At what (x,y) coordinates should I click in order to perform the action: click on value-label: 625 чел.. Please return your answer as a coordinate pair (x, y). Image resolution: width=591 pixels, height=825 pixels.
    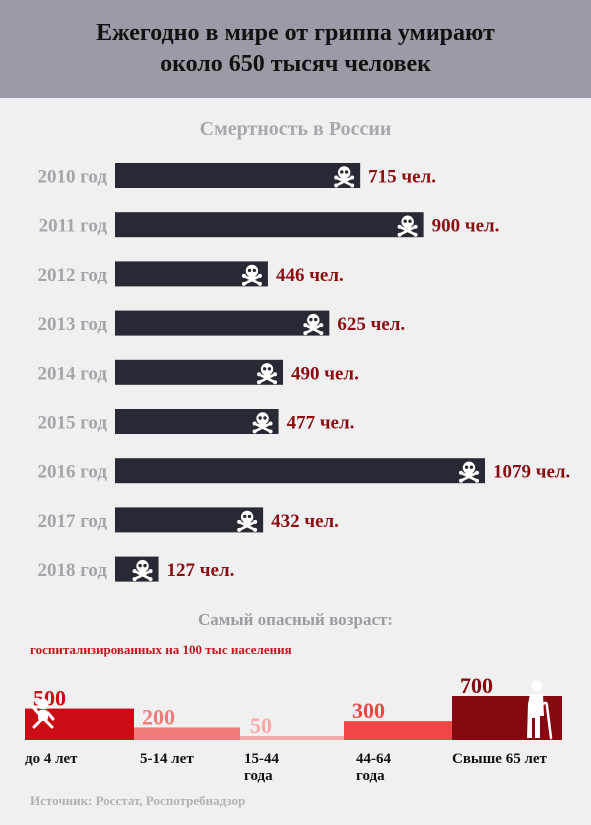
    Looking at the image, I should click on (371, 324).